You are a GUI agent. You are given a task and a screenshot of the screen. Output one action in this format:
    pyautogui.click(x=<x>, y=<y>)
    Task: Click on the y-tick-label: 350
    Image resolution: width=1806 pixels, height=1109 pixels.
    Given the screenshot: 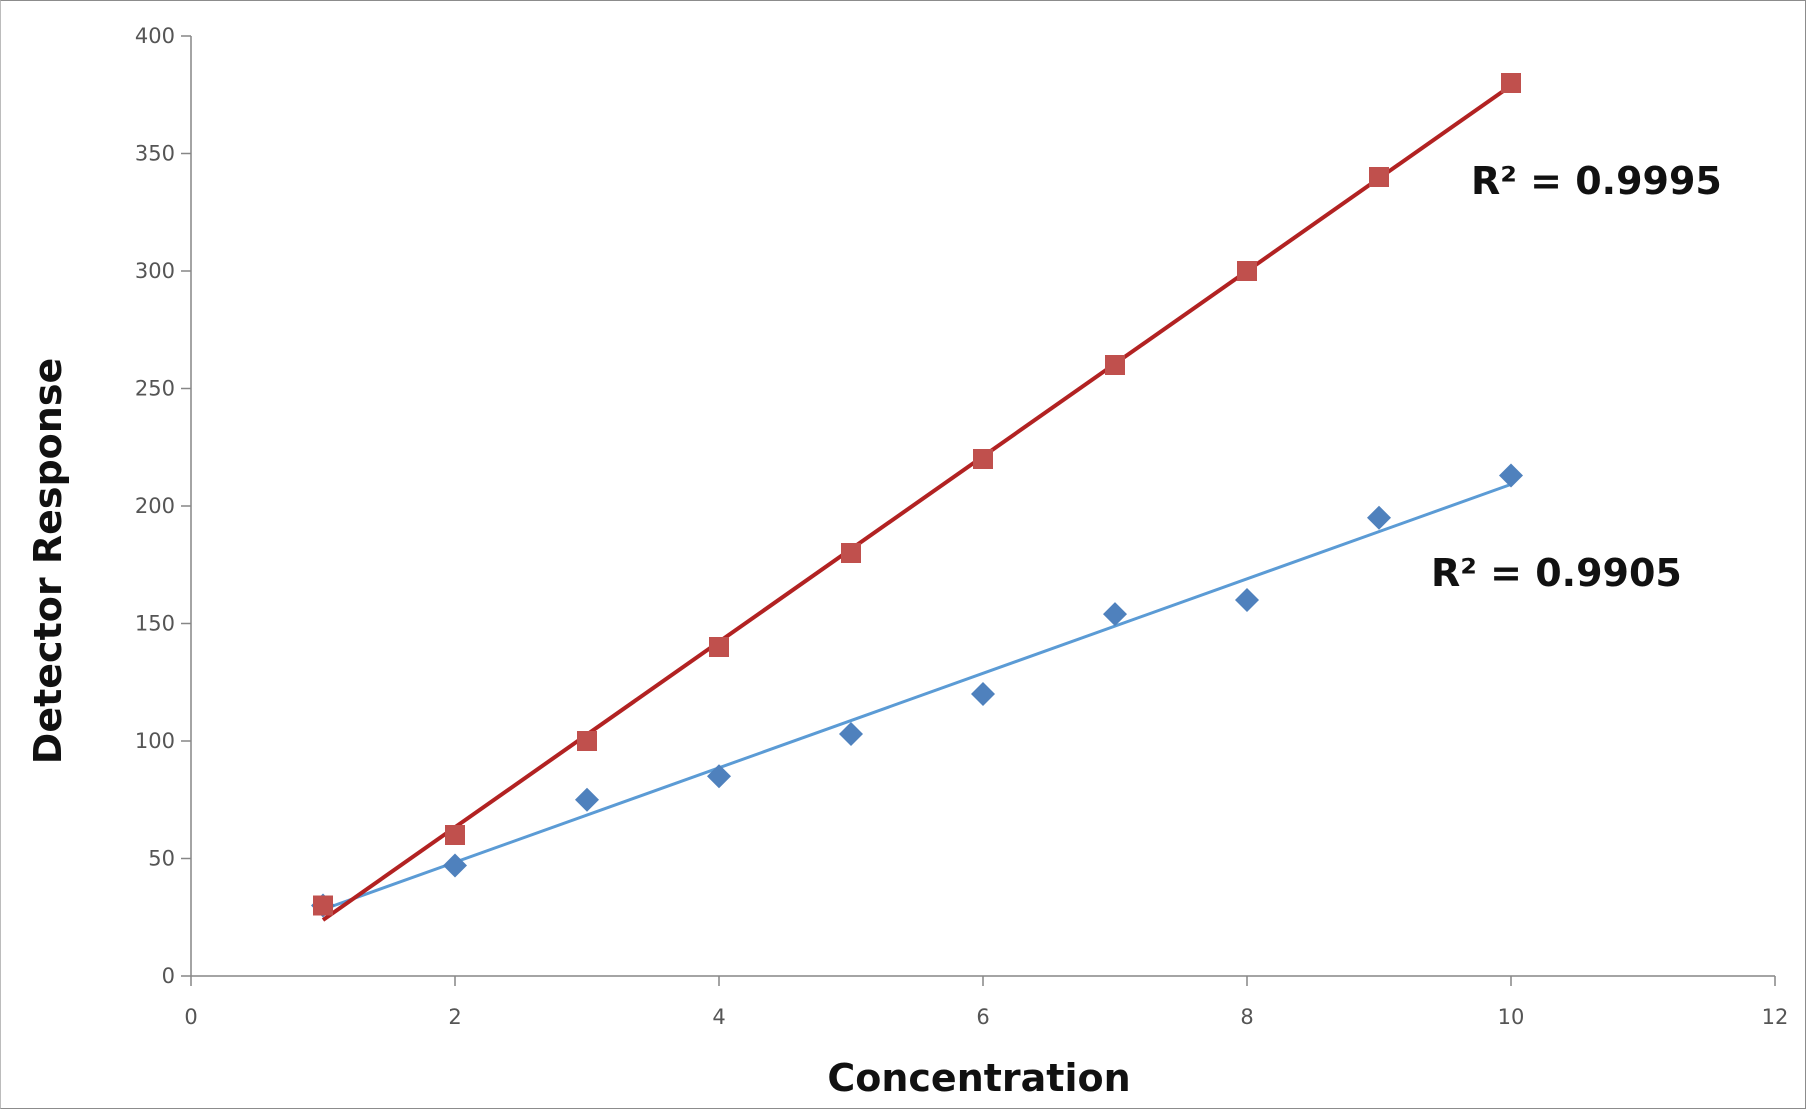 What is the action you would take?
    pyautogui.click(x=155, y=154)
    